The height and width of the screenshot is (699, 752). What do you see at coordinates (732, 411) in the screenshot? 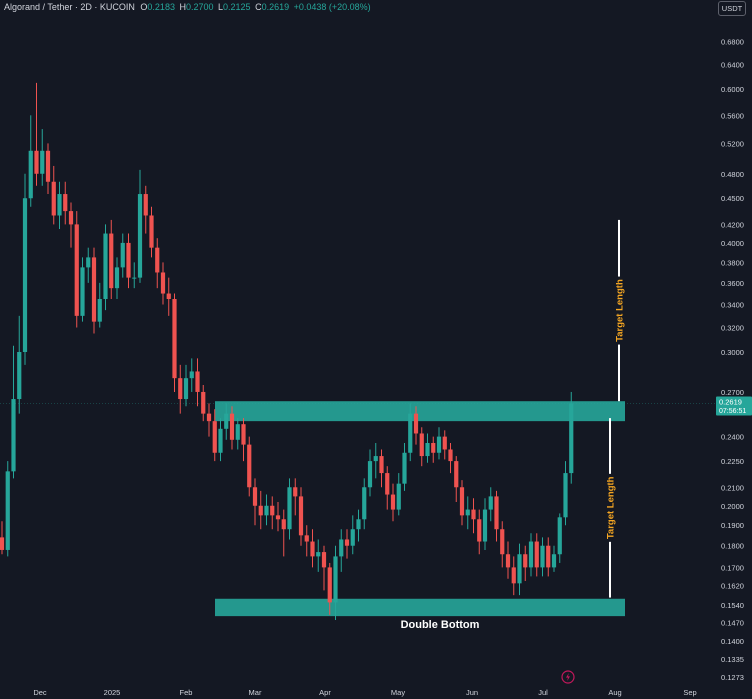
I see `bar-countdown: 07:56:51` at bounding box center [732, 411].